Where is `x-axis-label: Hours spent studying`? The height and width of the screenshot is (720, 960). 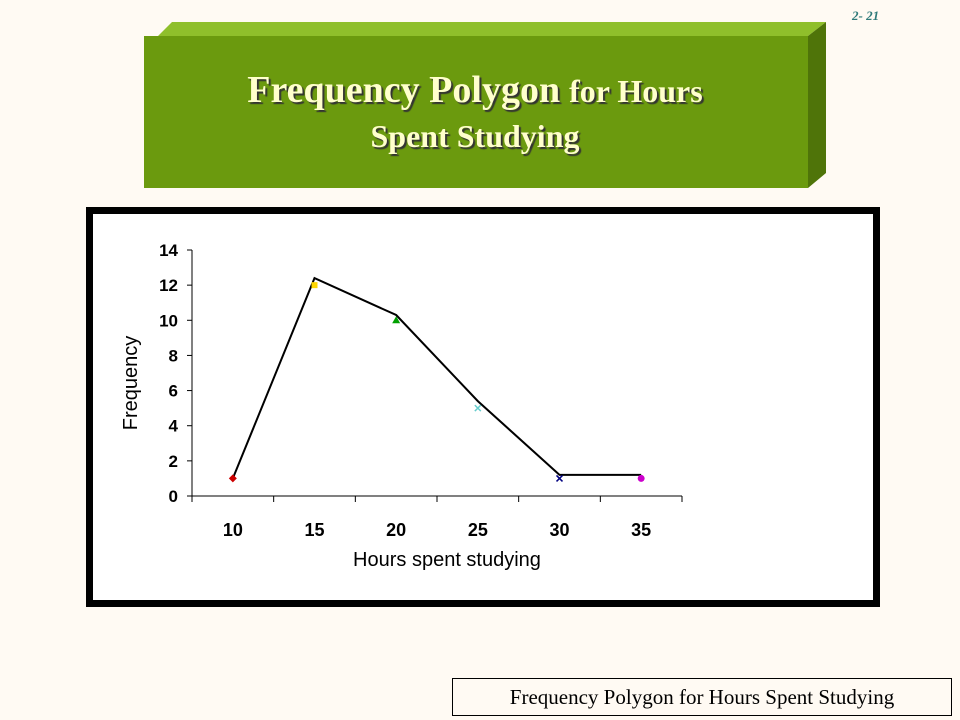
x-axis-label: Hours spent studying is located at coordinates (447, 560).